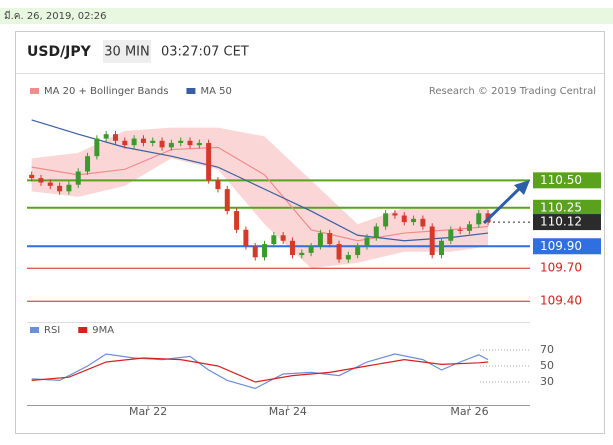 Image resolution: width=613 pixels, height=445 pixels. Describe the element at coordinates (288, 411) in the screenshot. I see `x-tick-label: Mar 24` at that location.